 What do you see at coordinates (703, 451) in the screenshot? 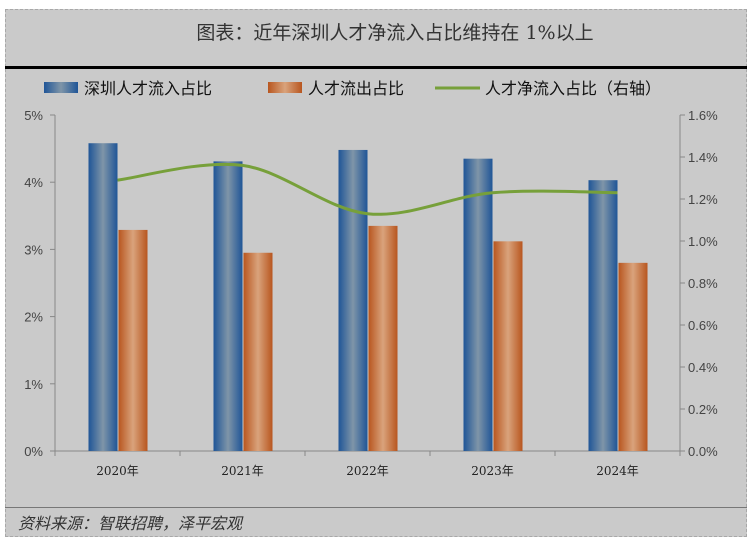
I see `right-tick-label: 0.0%` at bounding box center [703, 451].